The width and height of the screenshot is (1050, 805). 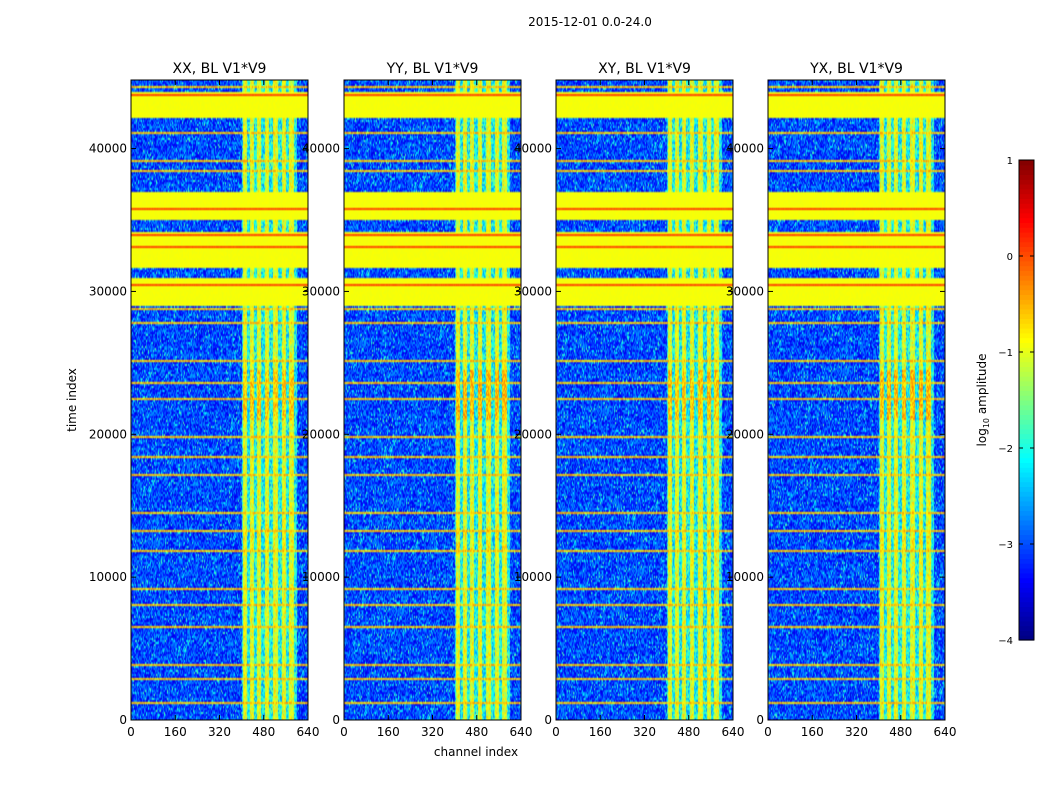 What do you see at coordinates (1010, 257) in the screenshot?
I see `colorbar-tick-label: 0` at bounding box center [1010, 257].